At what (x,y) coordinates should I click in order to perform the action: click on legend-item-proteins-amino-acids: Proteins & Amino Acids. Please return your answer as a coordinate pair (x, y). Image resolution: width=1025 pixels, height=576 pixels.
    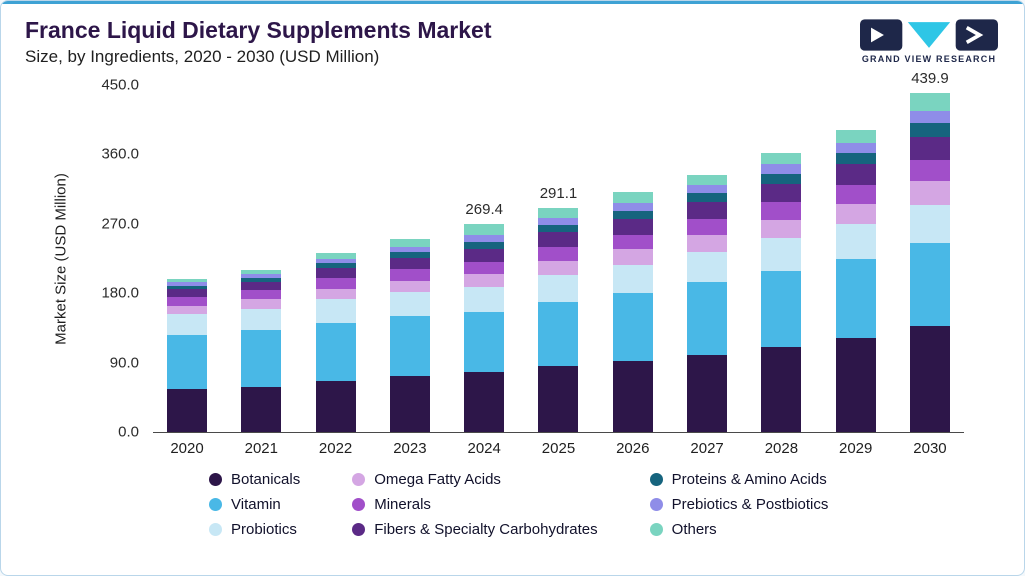
    Looking at the image, I should click on (739, 479).